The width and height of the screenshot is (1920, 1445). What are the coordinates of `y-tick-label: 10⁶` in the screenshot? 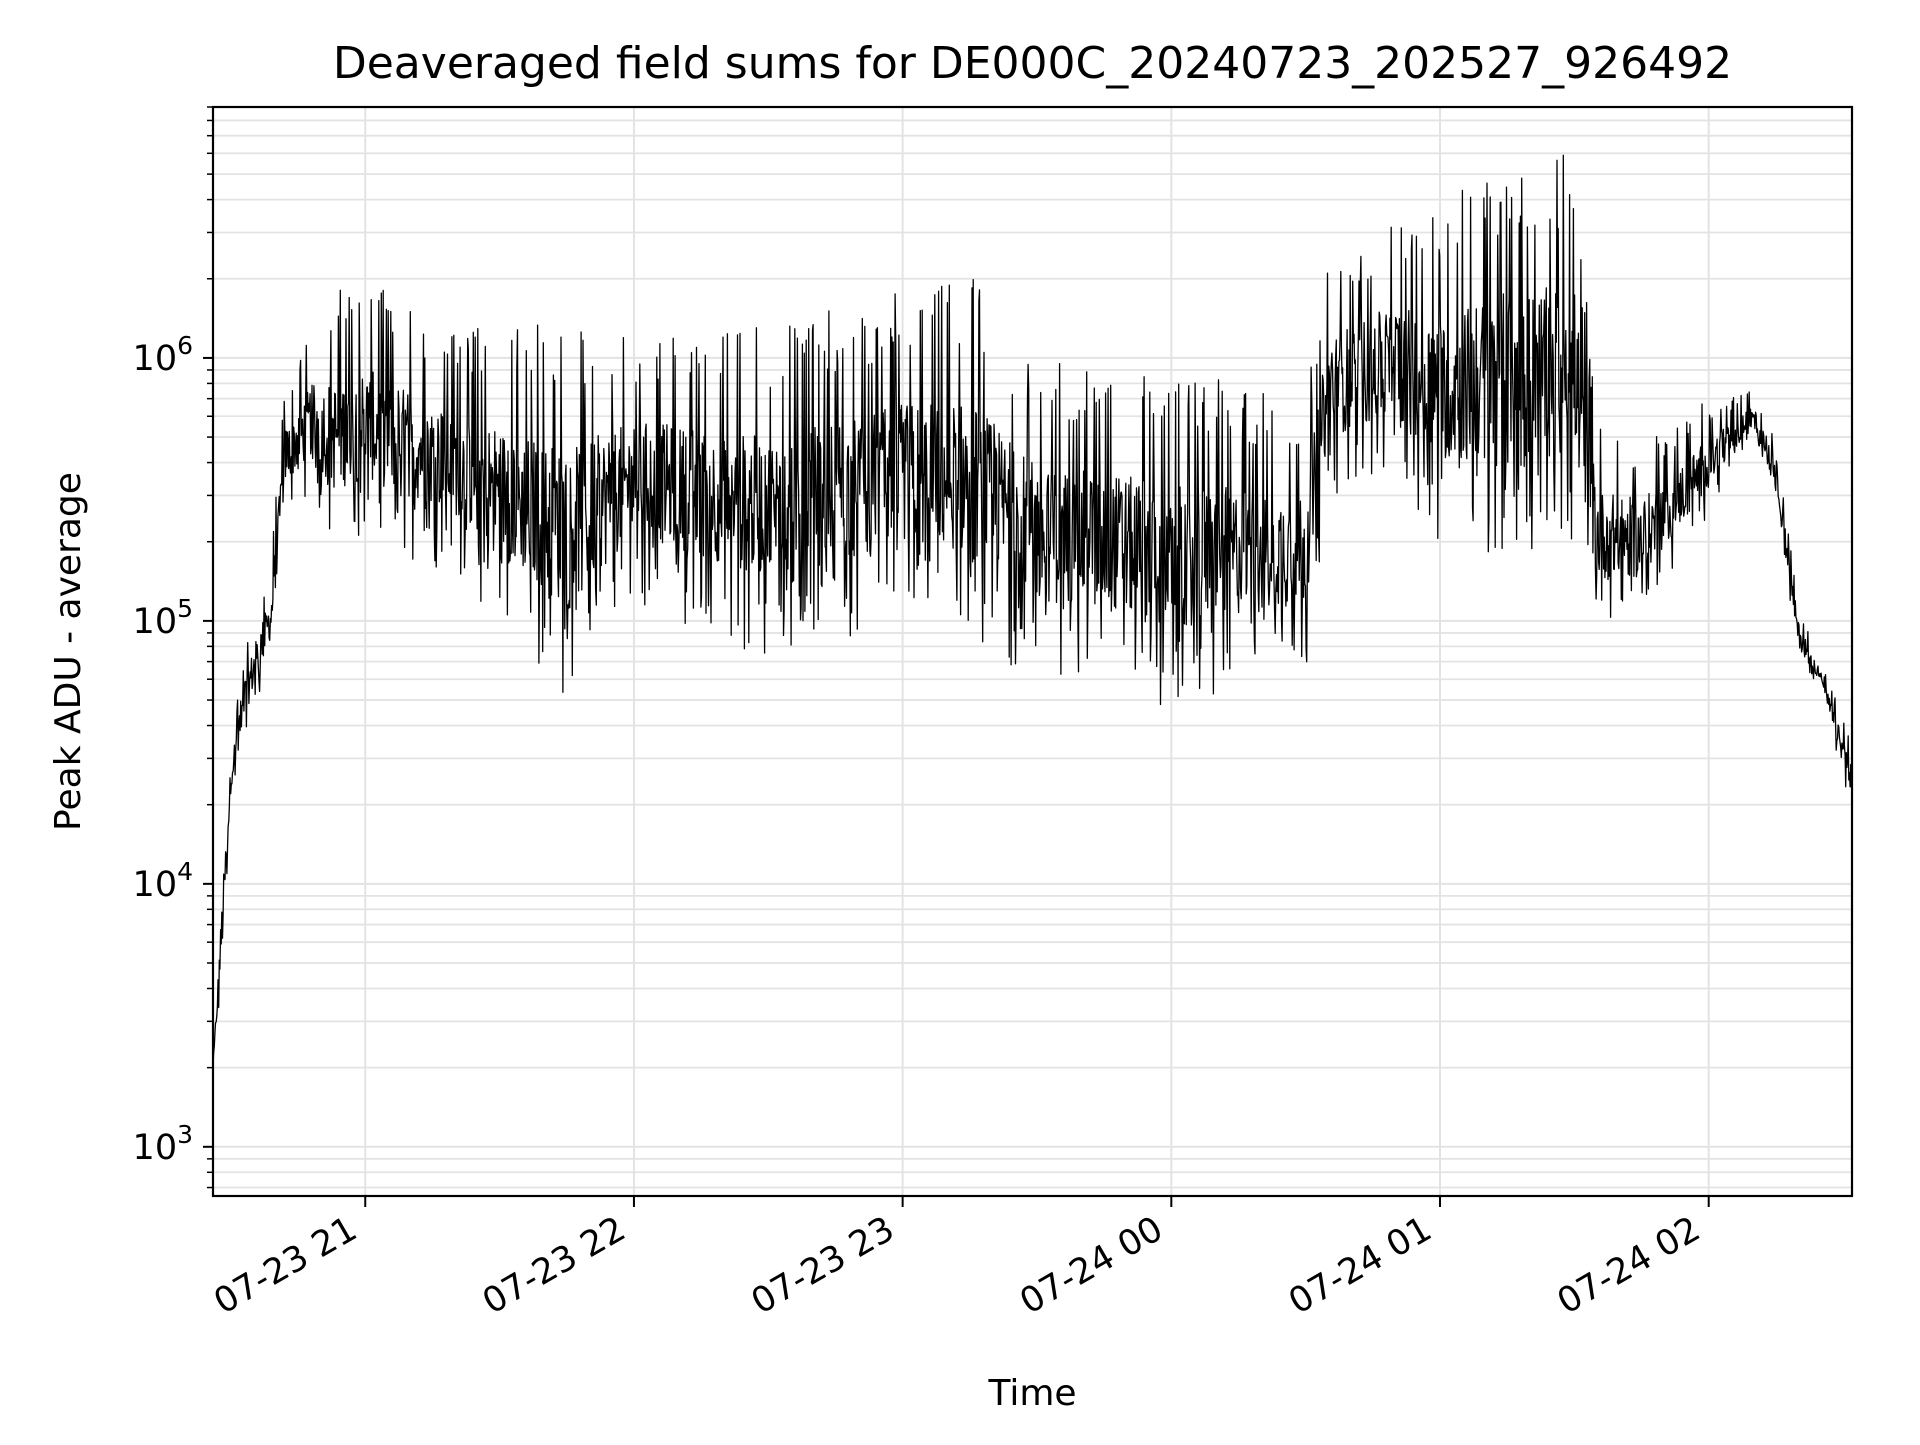 It's located at (163, 355).